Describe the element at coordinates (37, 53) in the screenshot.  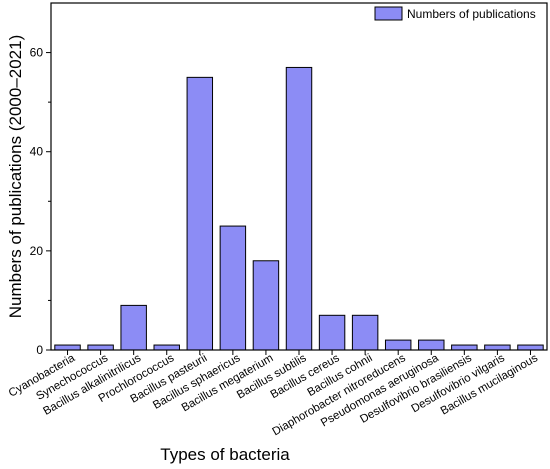
I see `y-tick-label: 60` at that location.